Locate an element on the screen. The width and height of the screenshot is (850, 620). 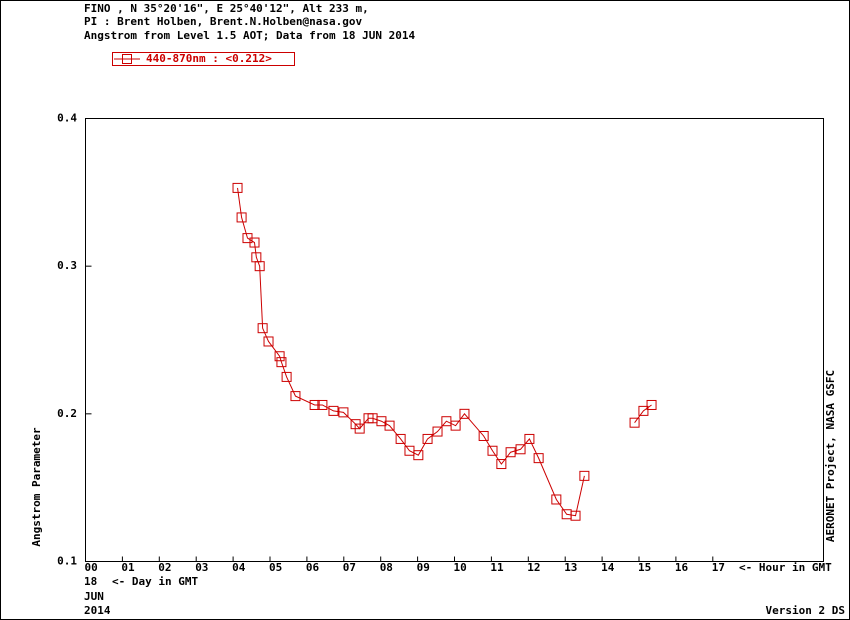
x-tick-label: 14 is located at coordinates (608, 567).